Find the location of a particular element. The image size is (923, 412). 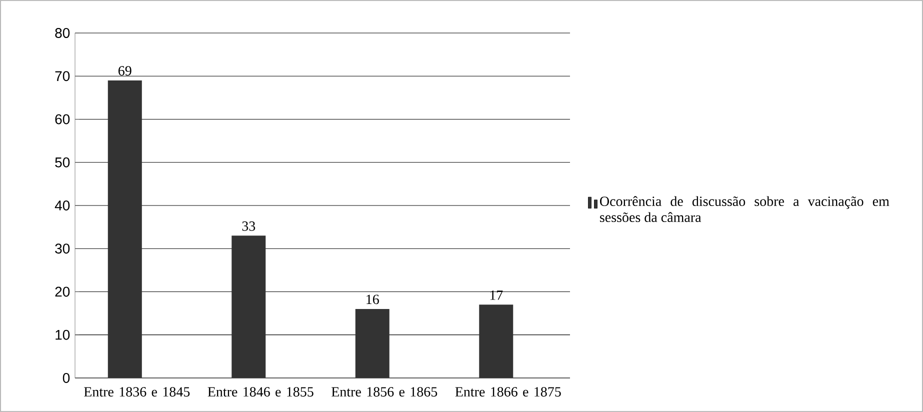

y-tick-label: 40 is located at coordinates (62, 205).